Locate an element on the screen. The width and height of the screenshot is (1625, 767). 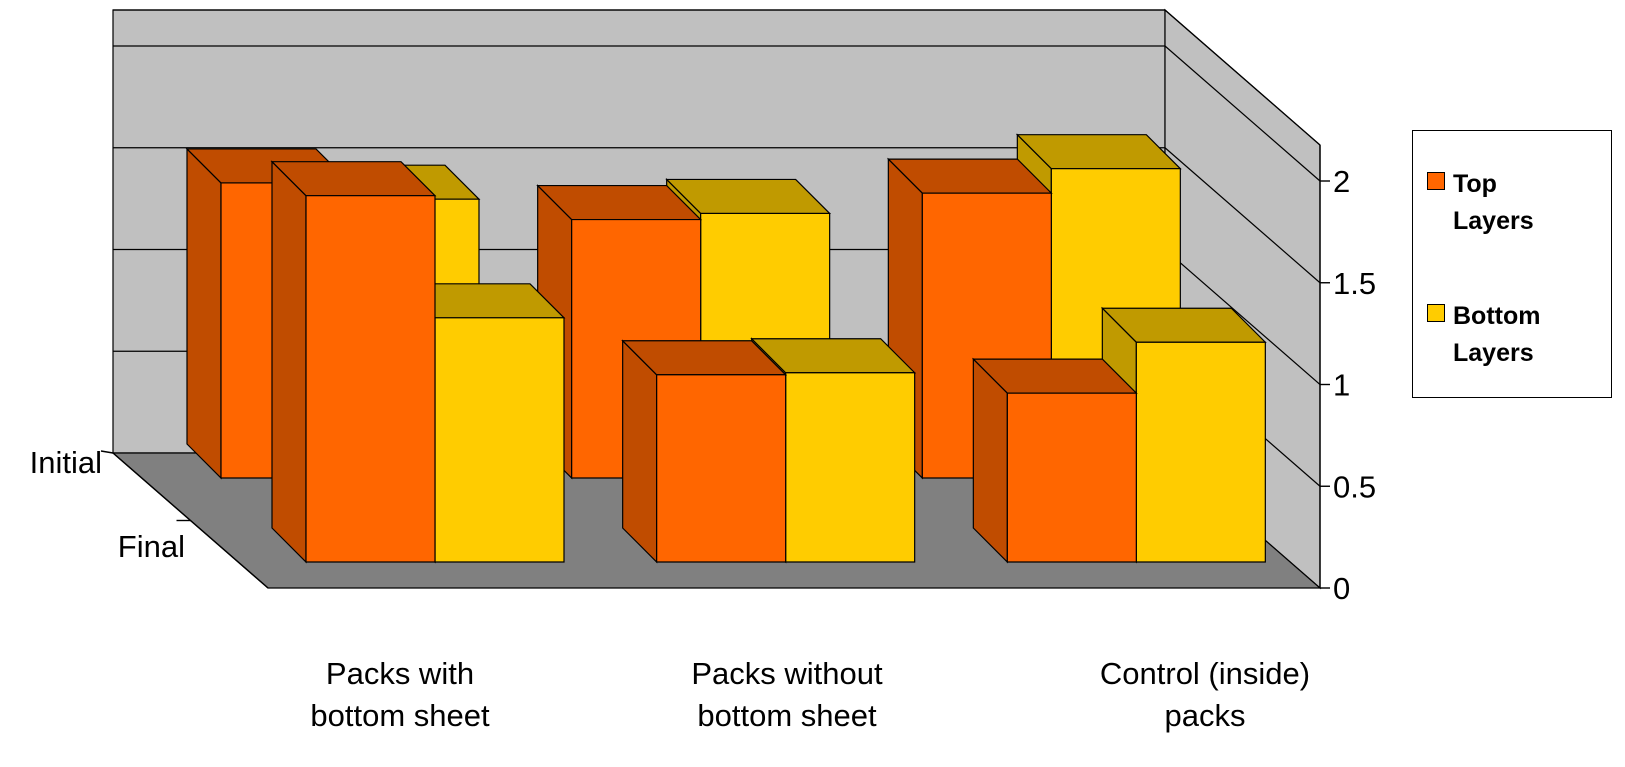
legend-swatch-bottom-layers is located at coordinates (1436, 313).